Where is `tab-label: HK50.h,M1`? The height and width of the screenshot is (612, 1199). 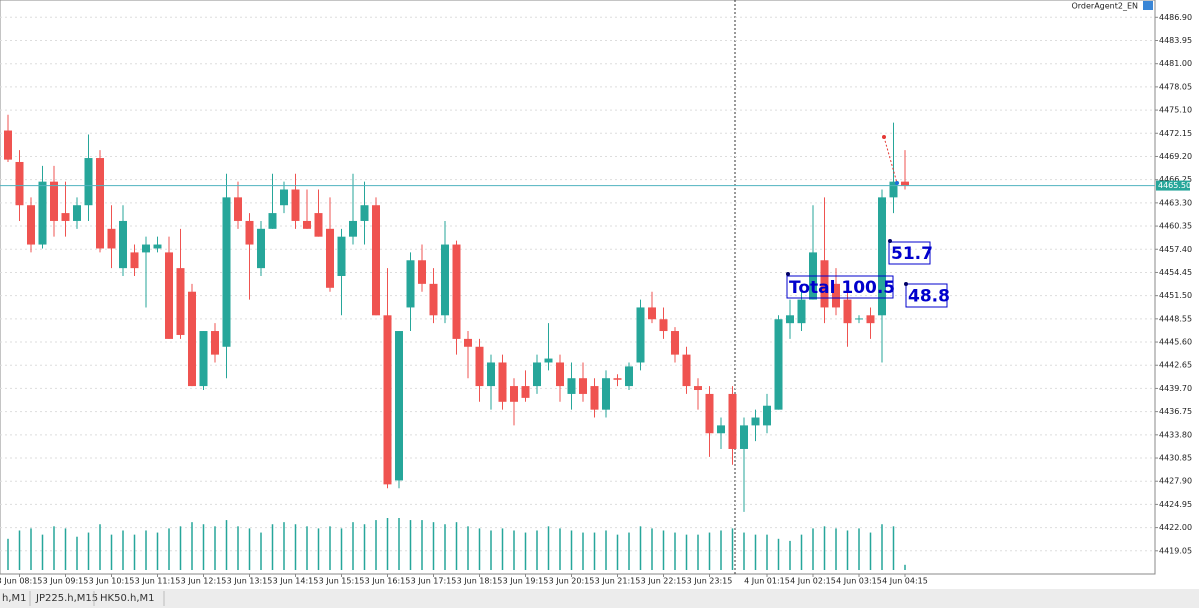 tab-label: HK50.h,M1 is located at coordinates (127, 598).